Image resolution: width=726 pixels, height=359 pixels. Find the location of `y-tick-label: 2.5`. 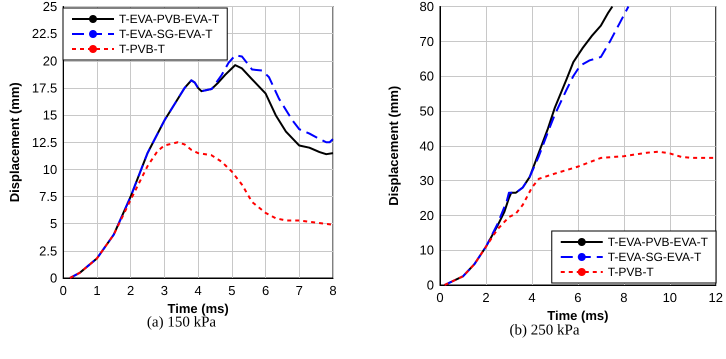

y-tick-label: 2.5 is located at coordinates (48, 250).